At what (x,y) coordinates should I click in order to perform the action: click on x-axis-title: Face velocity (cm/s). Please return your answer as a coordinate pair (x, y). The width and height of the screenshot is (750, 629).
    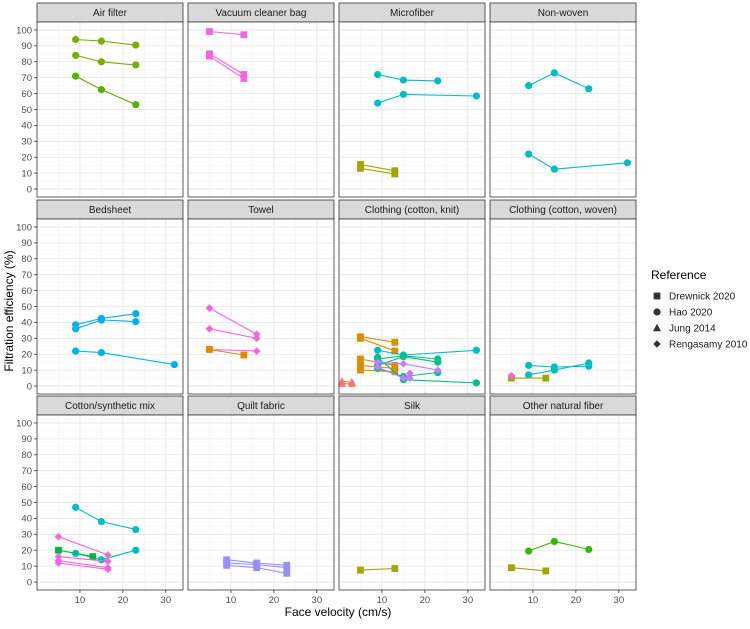
    Looking at the image, I should click on (338, 612).